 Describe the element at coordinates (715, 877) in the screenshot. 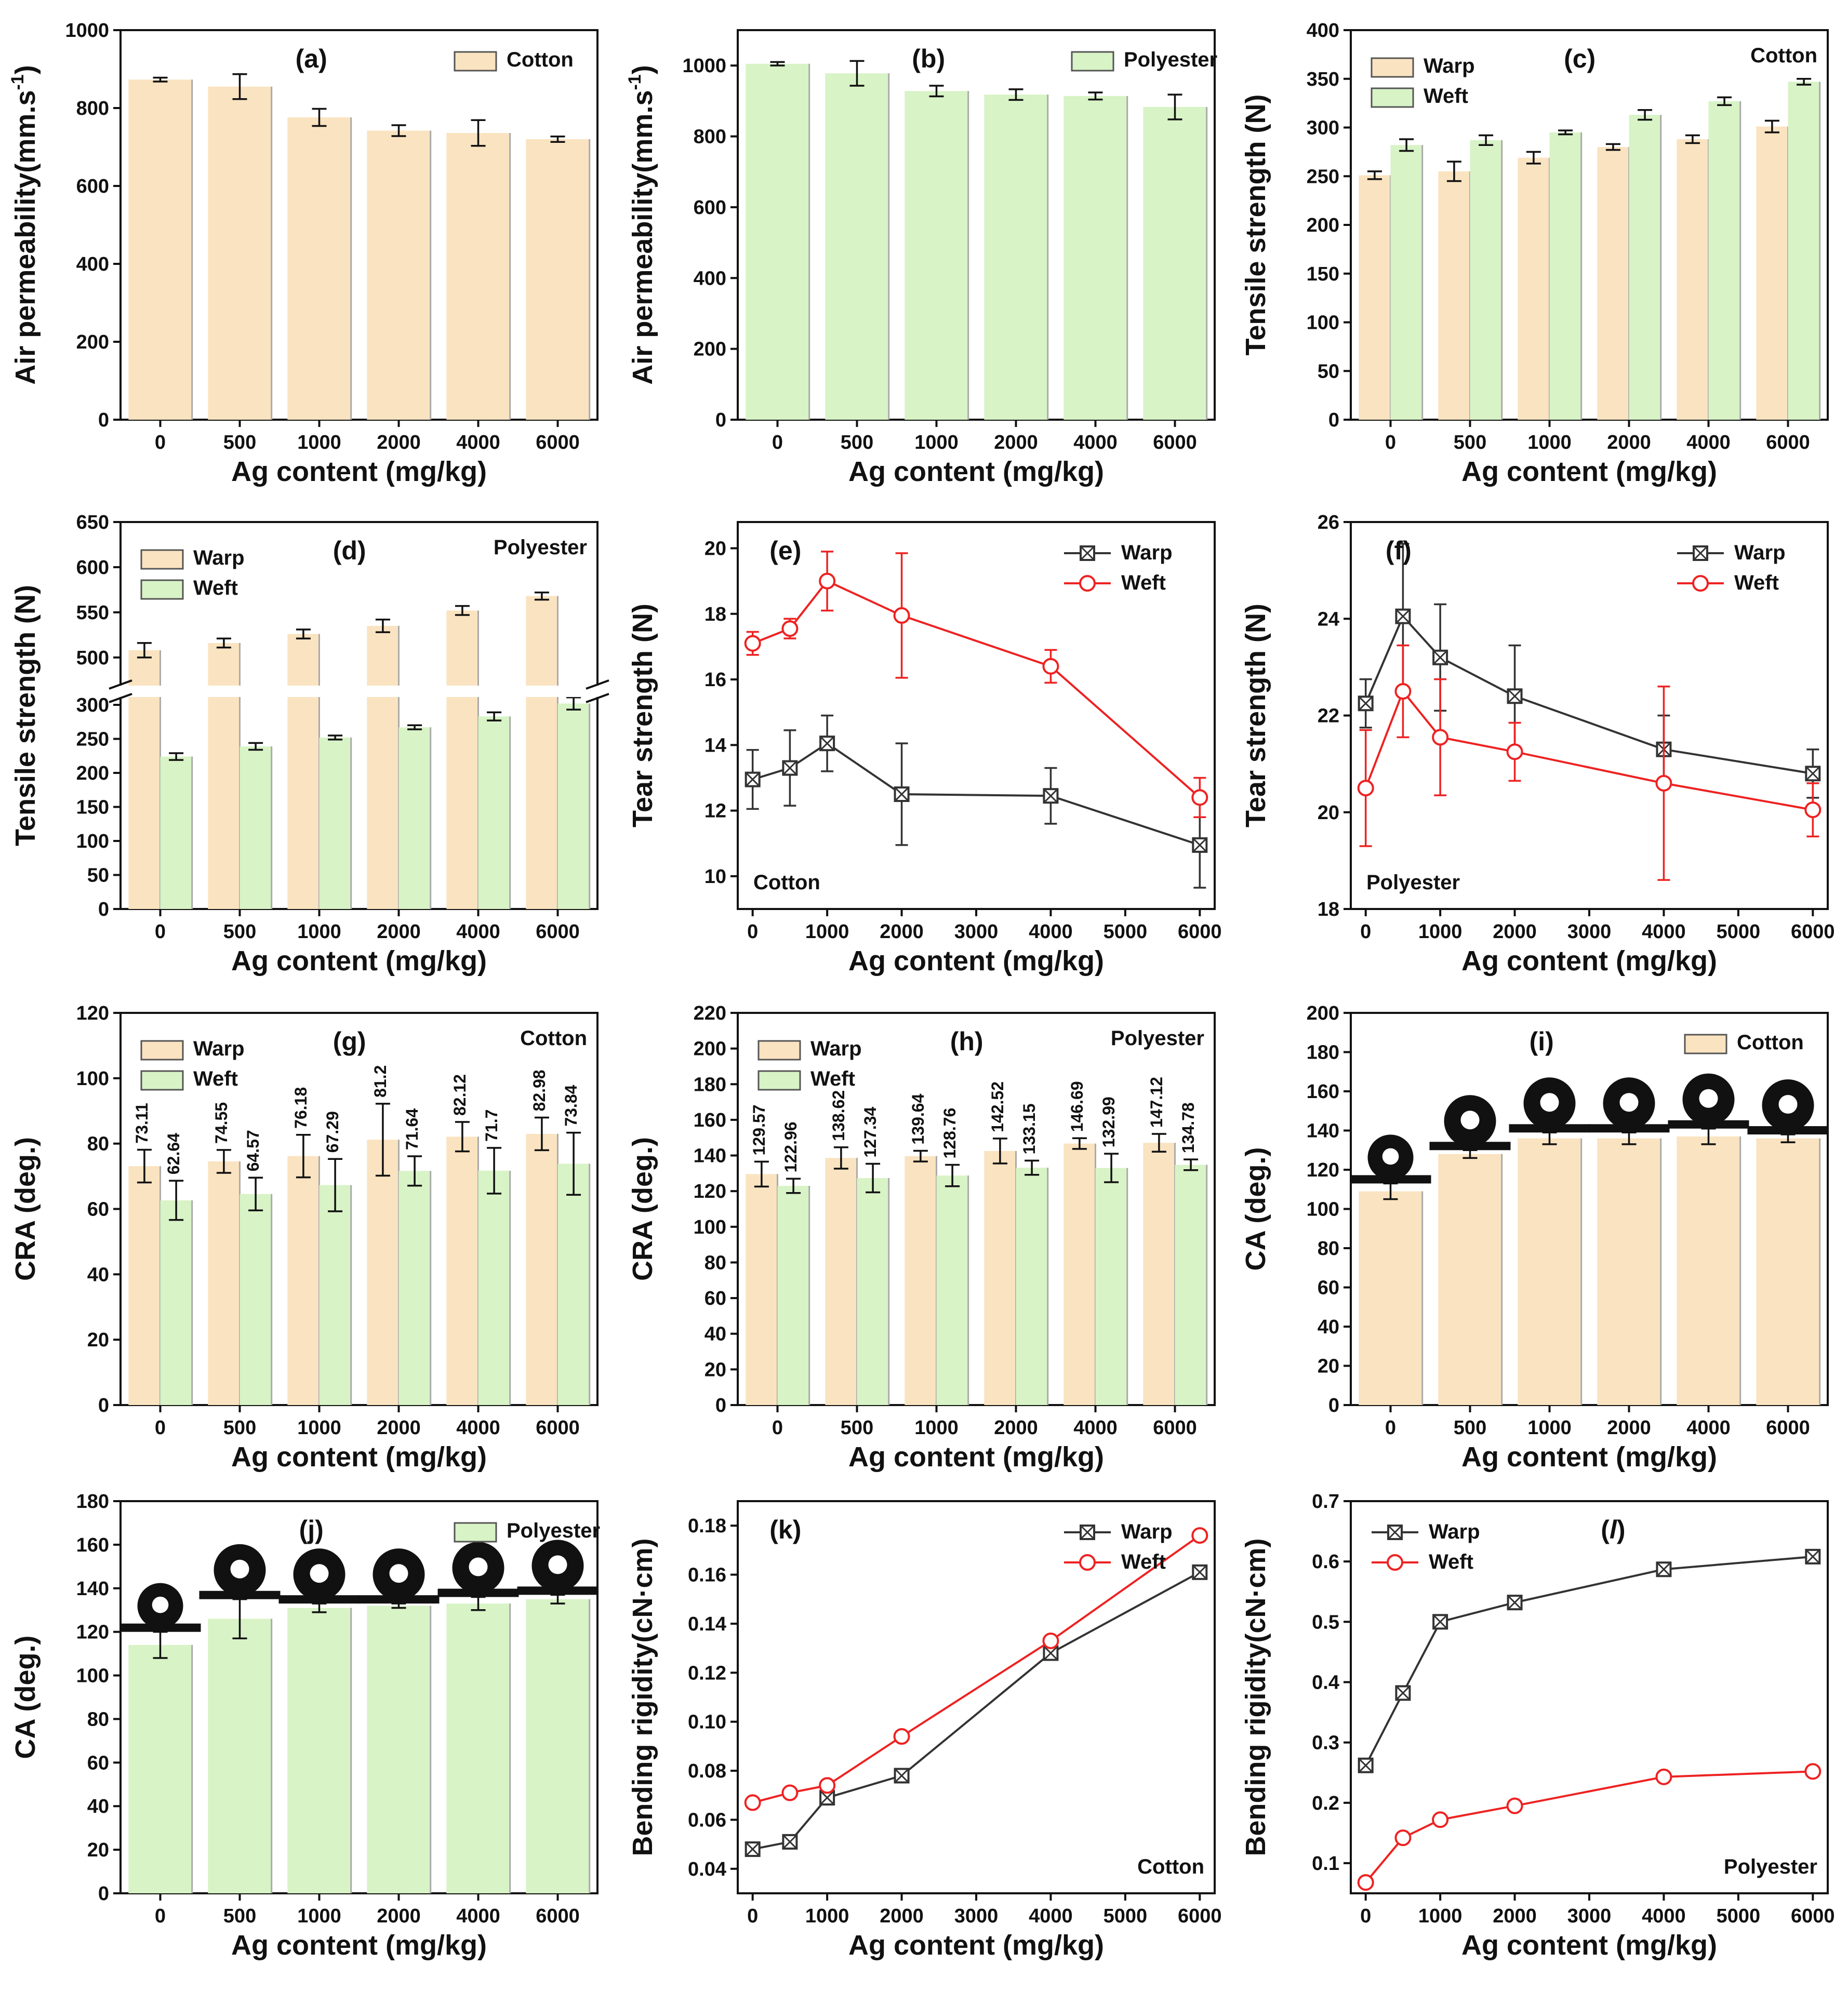

I see `y-tick-label: 10` at that location.